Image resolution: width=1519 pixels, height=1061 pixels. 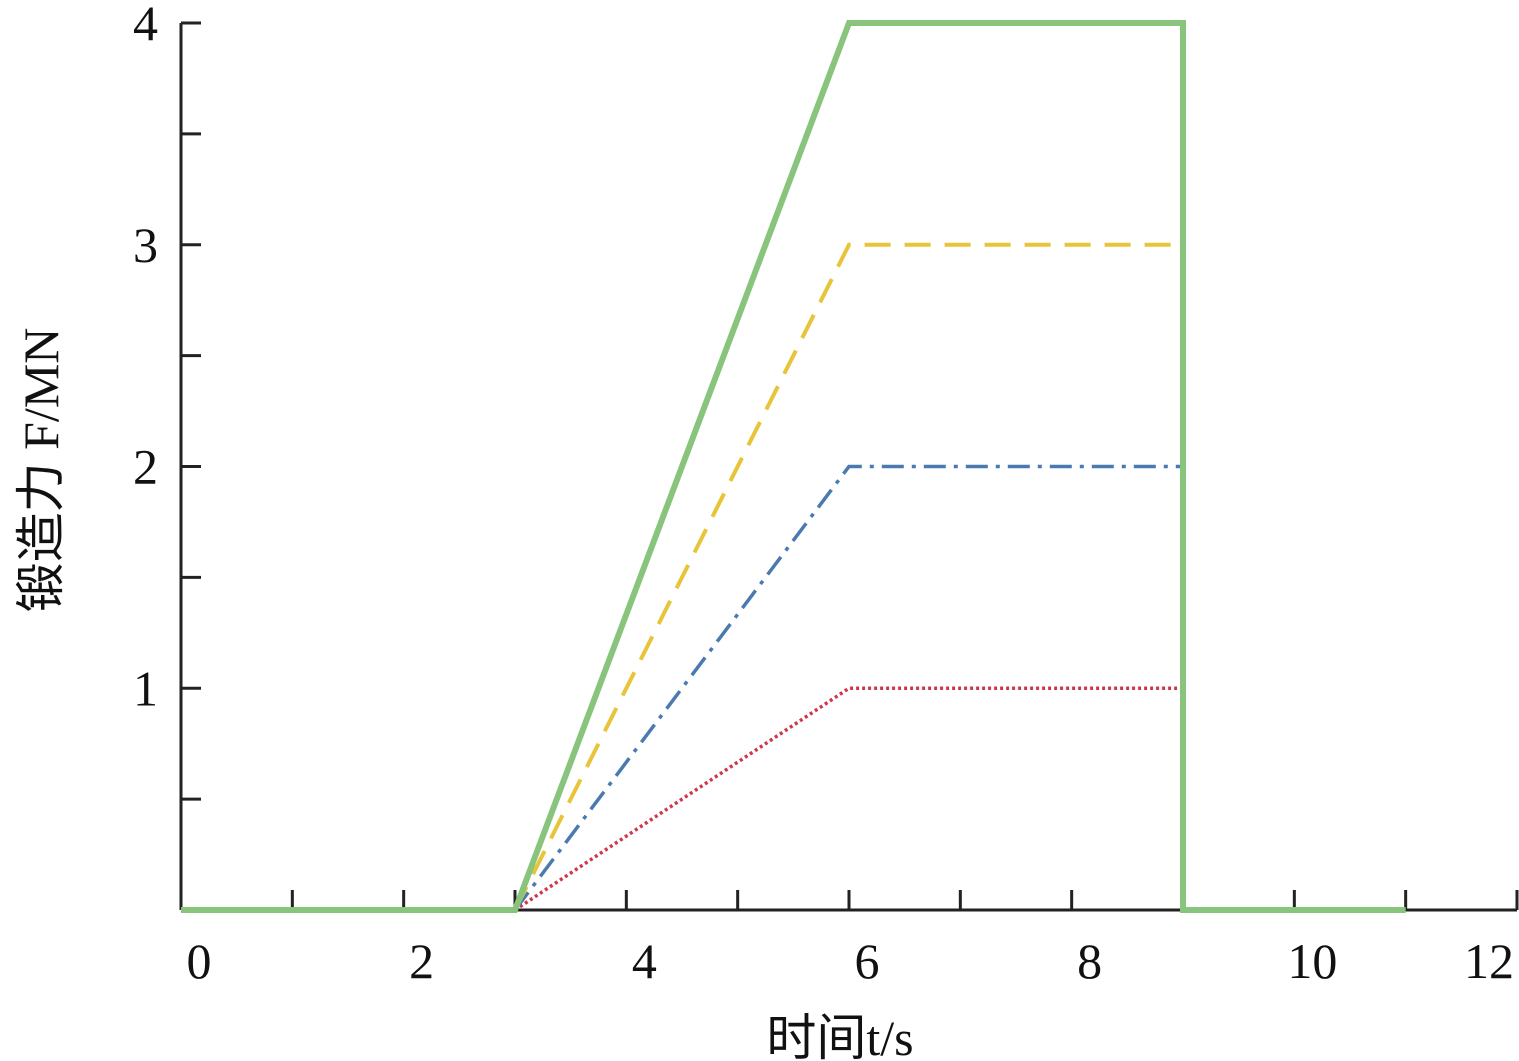 What do you see at coordinates (199, 961) in the screenshot?
I see `x-tick-label: 0` at bounding box center [199, 961].